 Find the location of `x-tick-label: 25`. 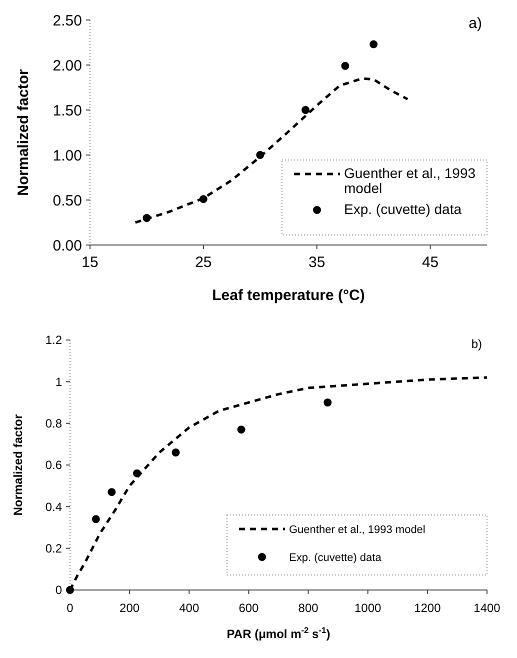

x-tick-label: 25 is located at coordinates (203, 262).